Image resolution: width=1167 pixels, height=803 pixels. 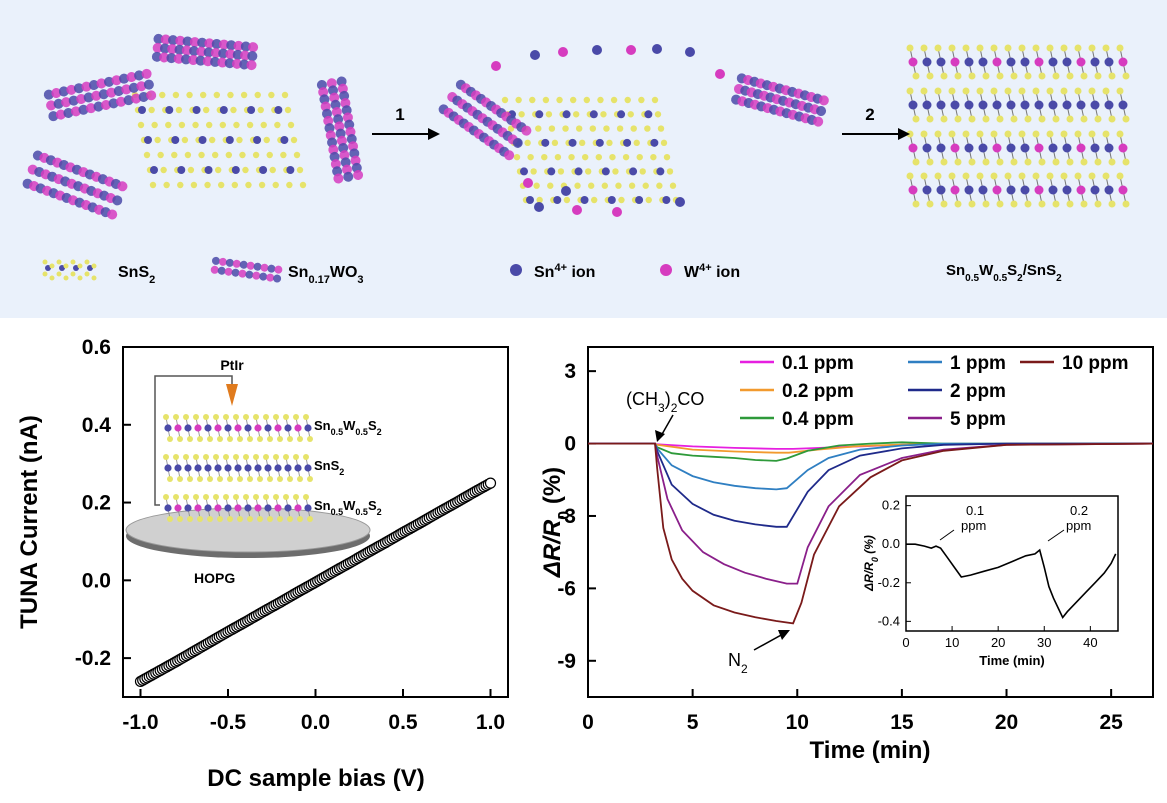 I want to click on inset-x-tick-label: 40, so click(x=1090, y=642).